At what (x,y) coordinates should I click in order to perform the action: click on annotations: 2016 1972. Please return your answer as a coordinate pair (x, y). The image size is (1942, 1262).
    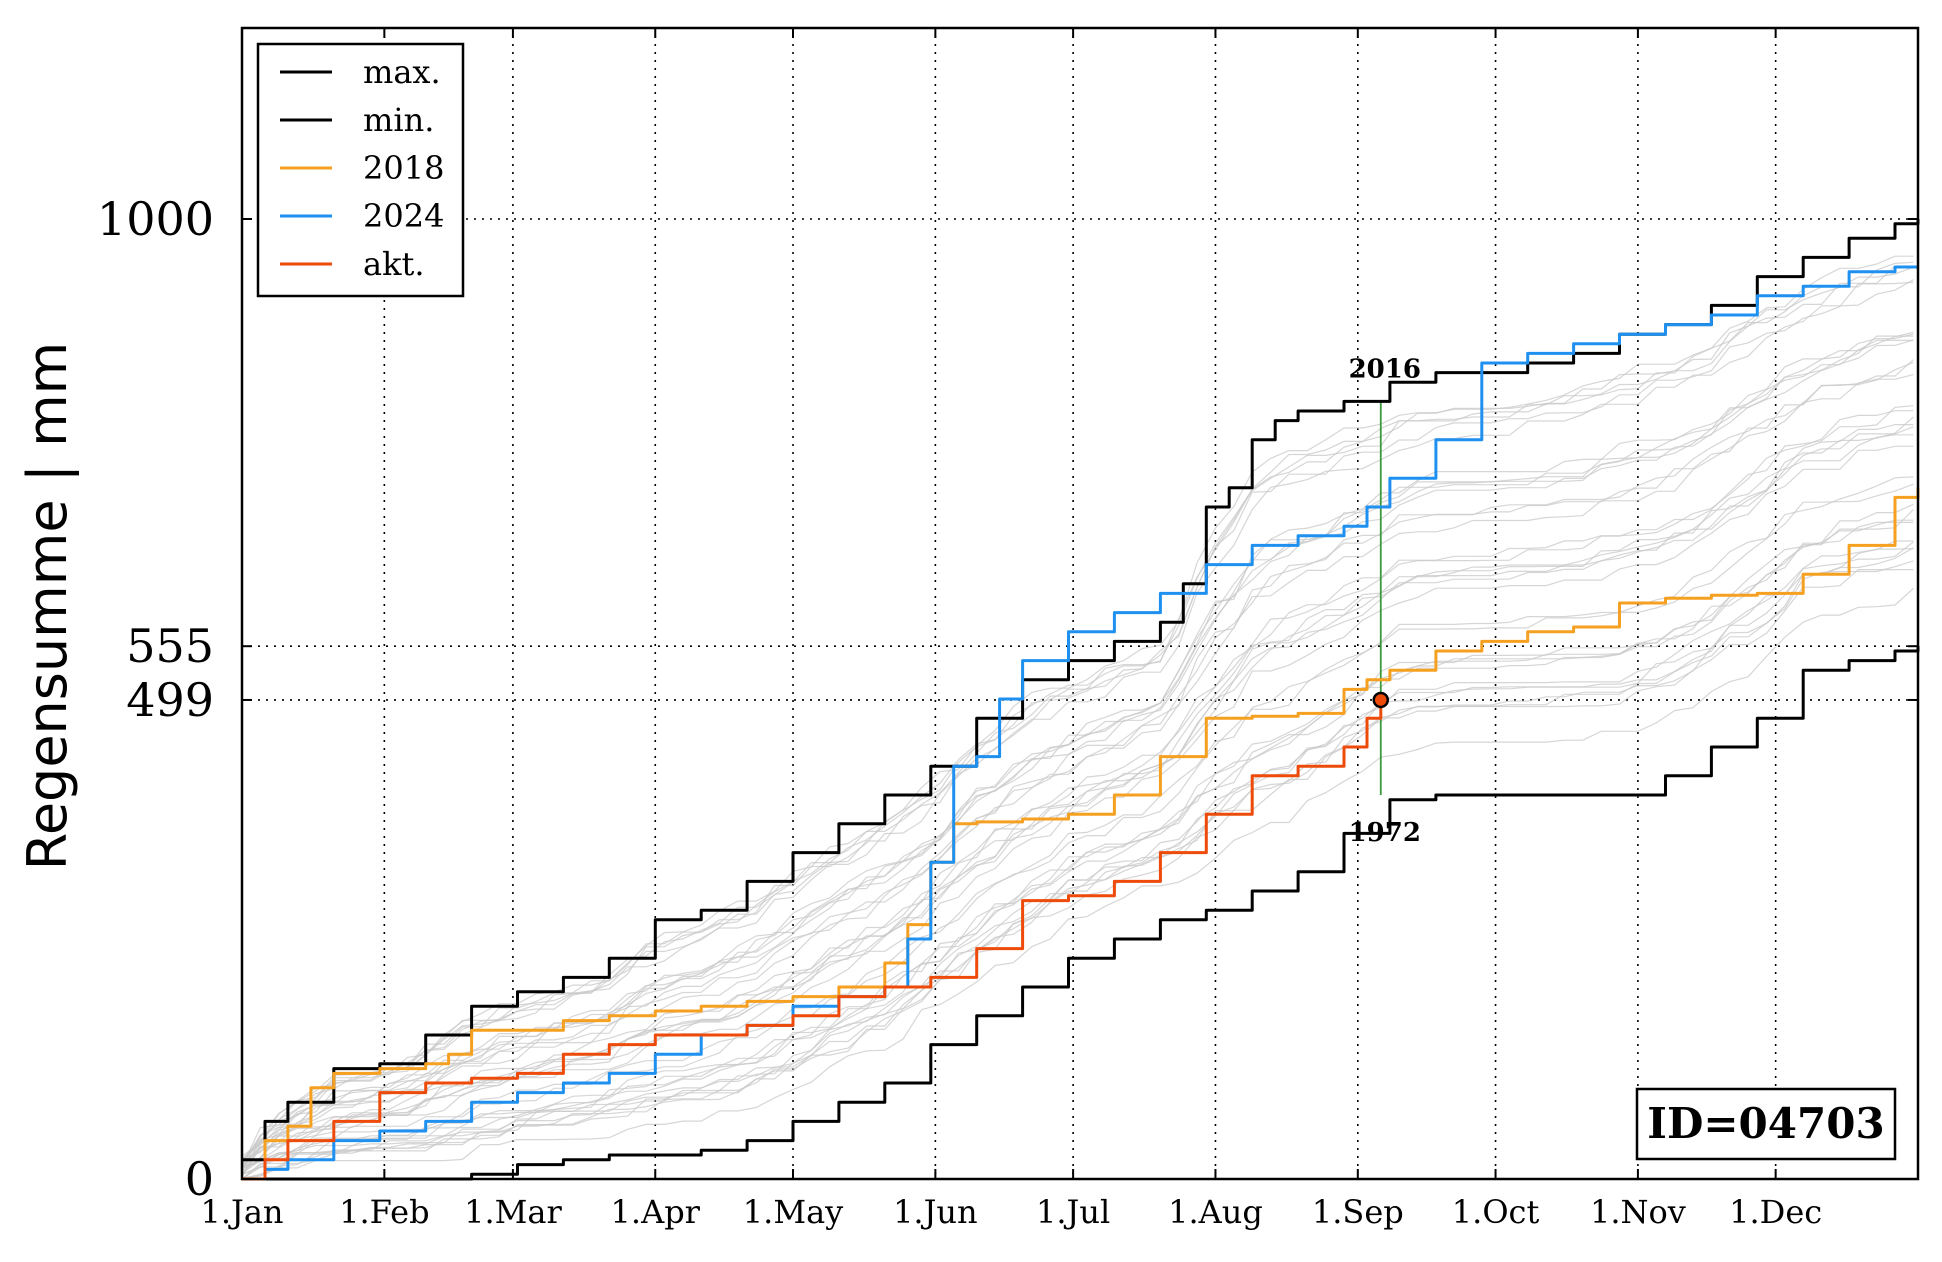
    Looking at the image, I should click on (1385, 601).